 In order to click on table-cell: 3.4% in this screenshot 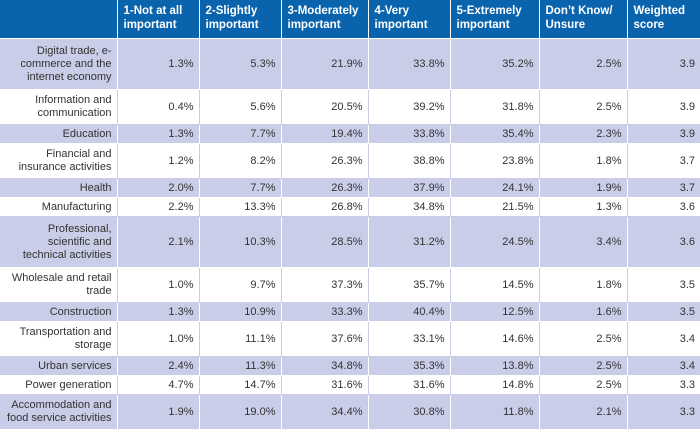, I will do `click(583, 242)`.